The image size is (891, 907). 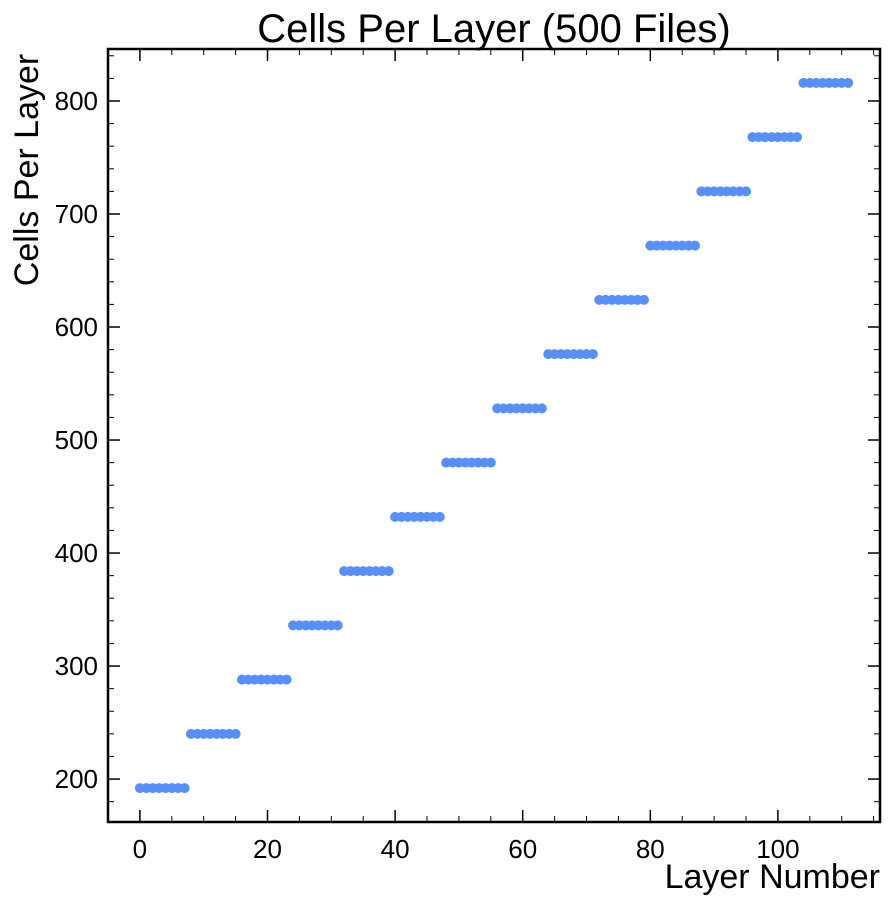 What do you see at coordinates (76, 666) in the screenshot?
I see `y-tick-label: 300` at bounding box center [76, 666].